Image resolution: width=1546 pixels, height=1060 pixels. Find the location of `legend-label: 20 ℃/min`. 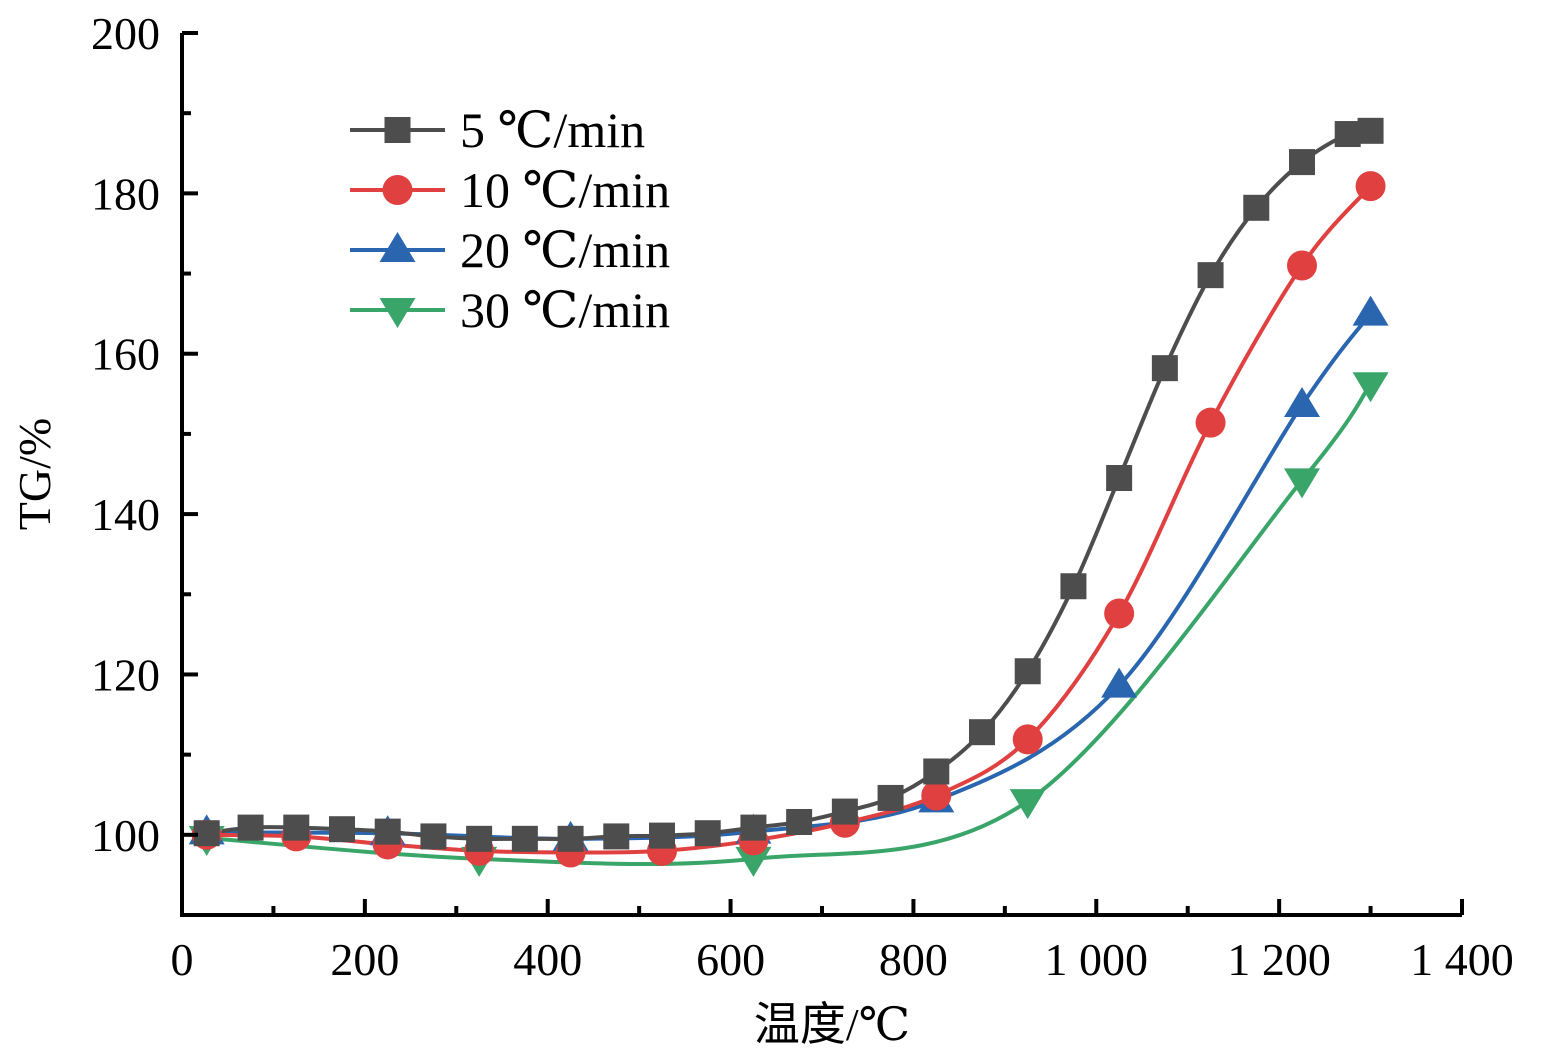

legend-label: 20 ℃/min is located at coordinates (565, 250).